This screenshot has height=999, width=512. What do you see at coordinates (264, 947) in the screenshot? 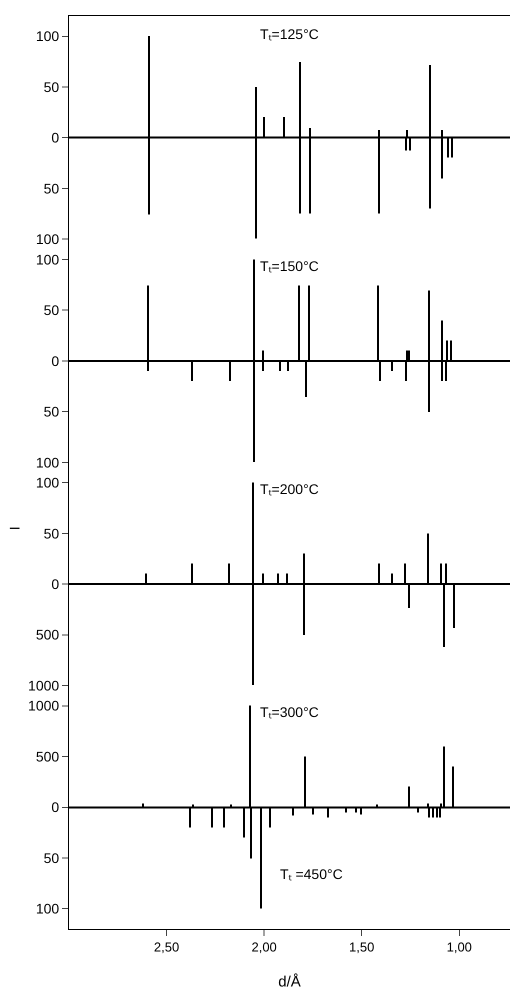
I see `x-tick-label: 2,00` at bounding box center [264, 947].